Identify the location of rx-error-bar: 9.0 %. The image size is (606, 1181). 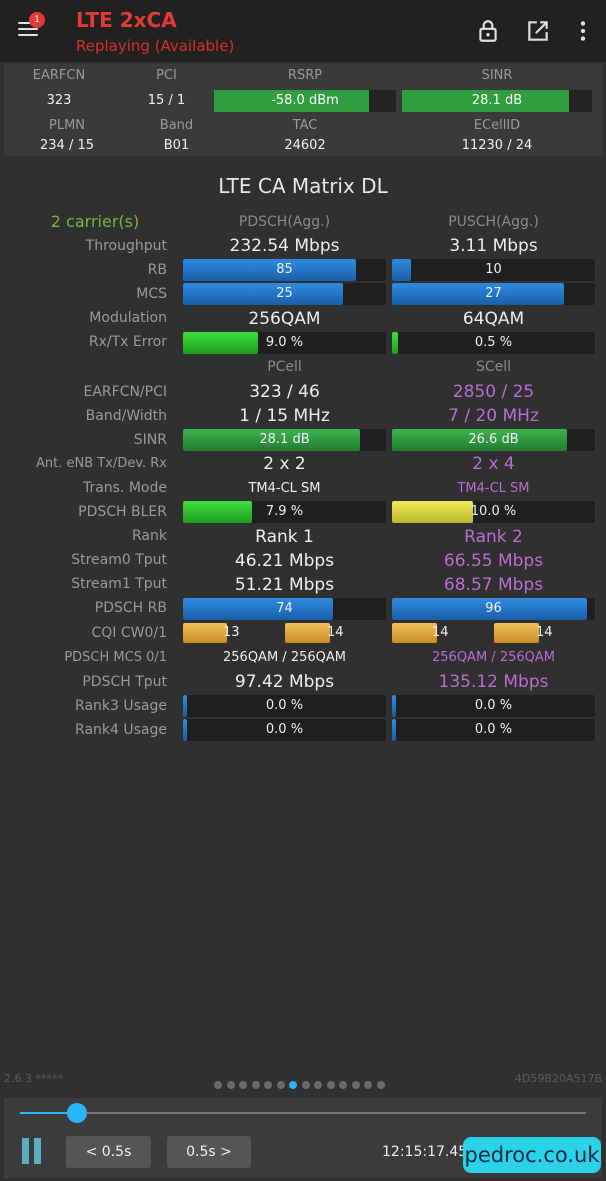
(284, 343).